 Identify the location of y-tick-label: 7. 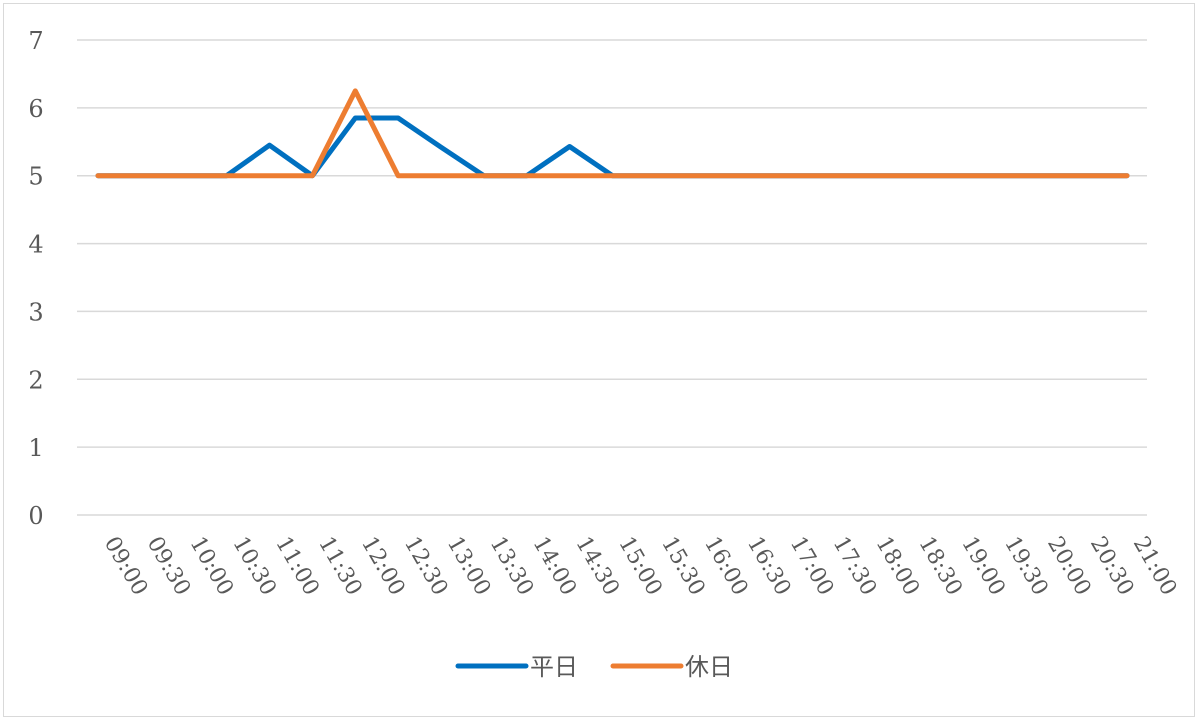
(35, 41).